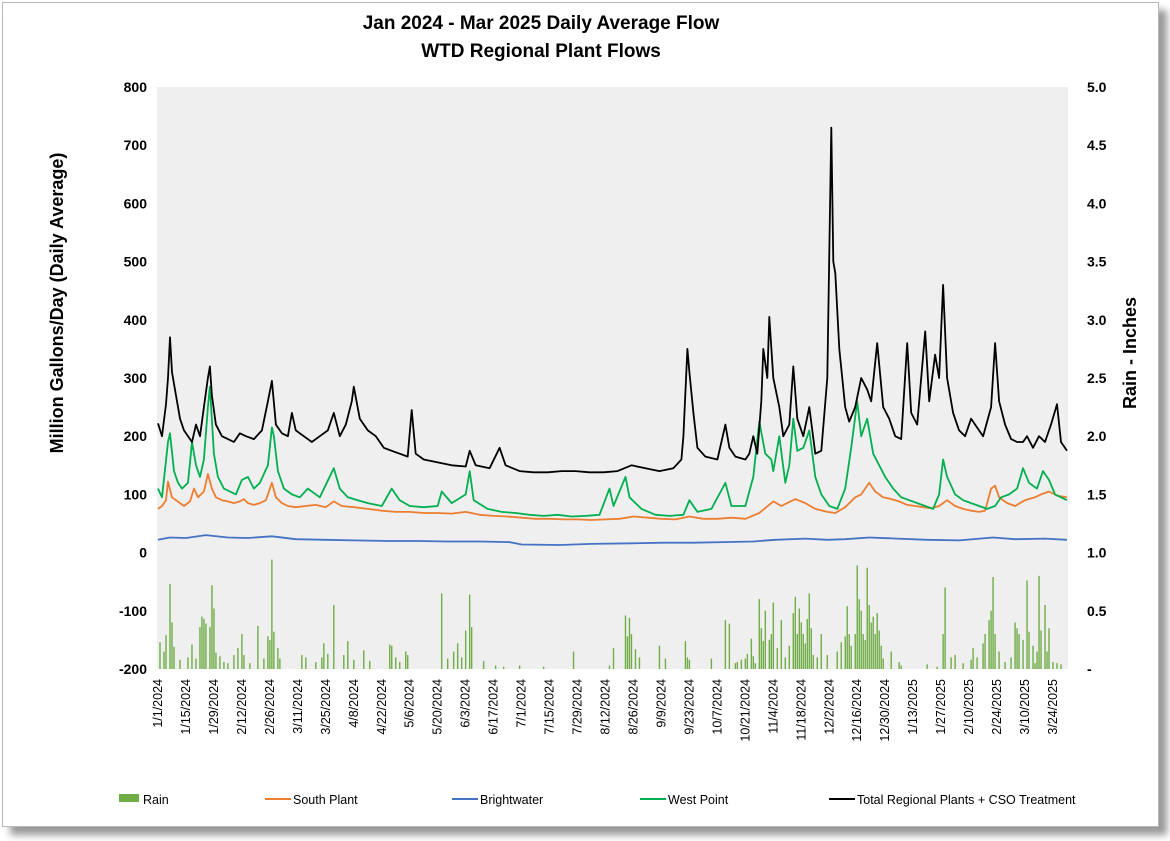 This screenshot has width=1170, height=841. What do you see at coordinates (661, 703) in the screenshot?
I see `x-tick-label: 9/9/2024` at bounding box center [661, 703].